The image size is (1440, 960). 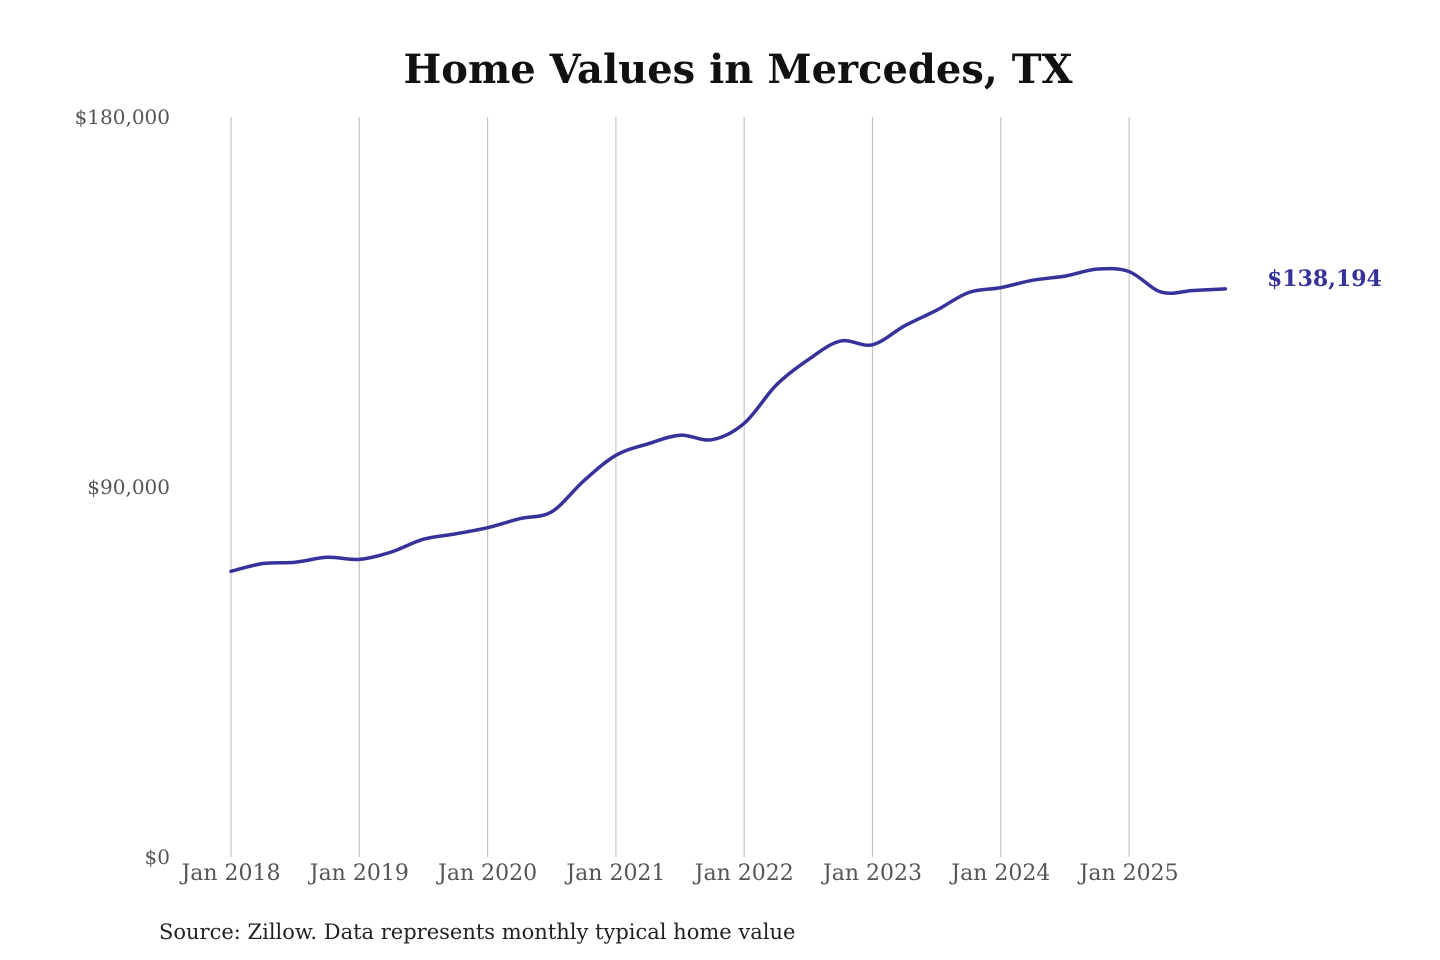 I want to click on x-tick-label: Jan 2019, so click(x=358, y=873).